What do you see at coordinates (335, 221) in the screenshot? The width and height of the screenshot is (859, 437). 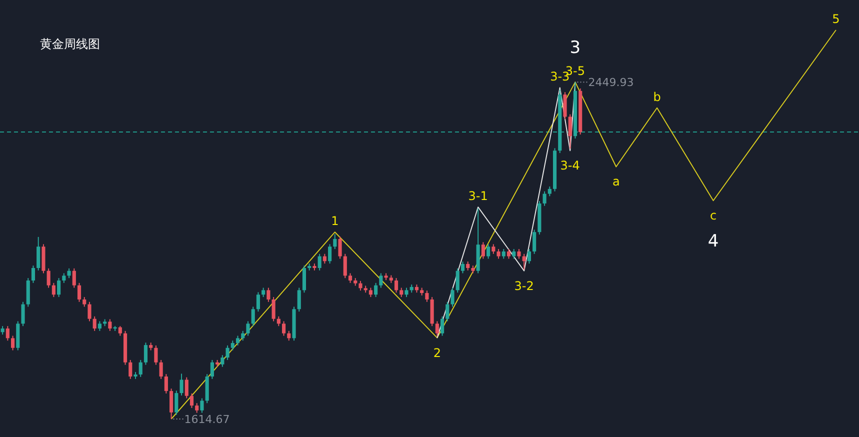 I see `annotation: 1` at bounding box center [335, 221].